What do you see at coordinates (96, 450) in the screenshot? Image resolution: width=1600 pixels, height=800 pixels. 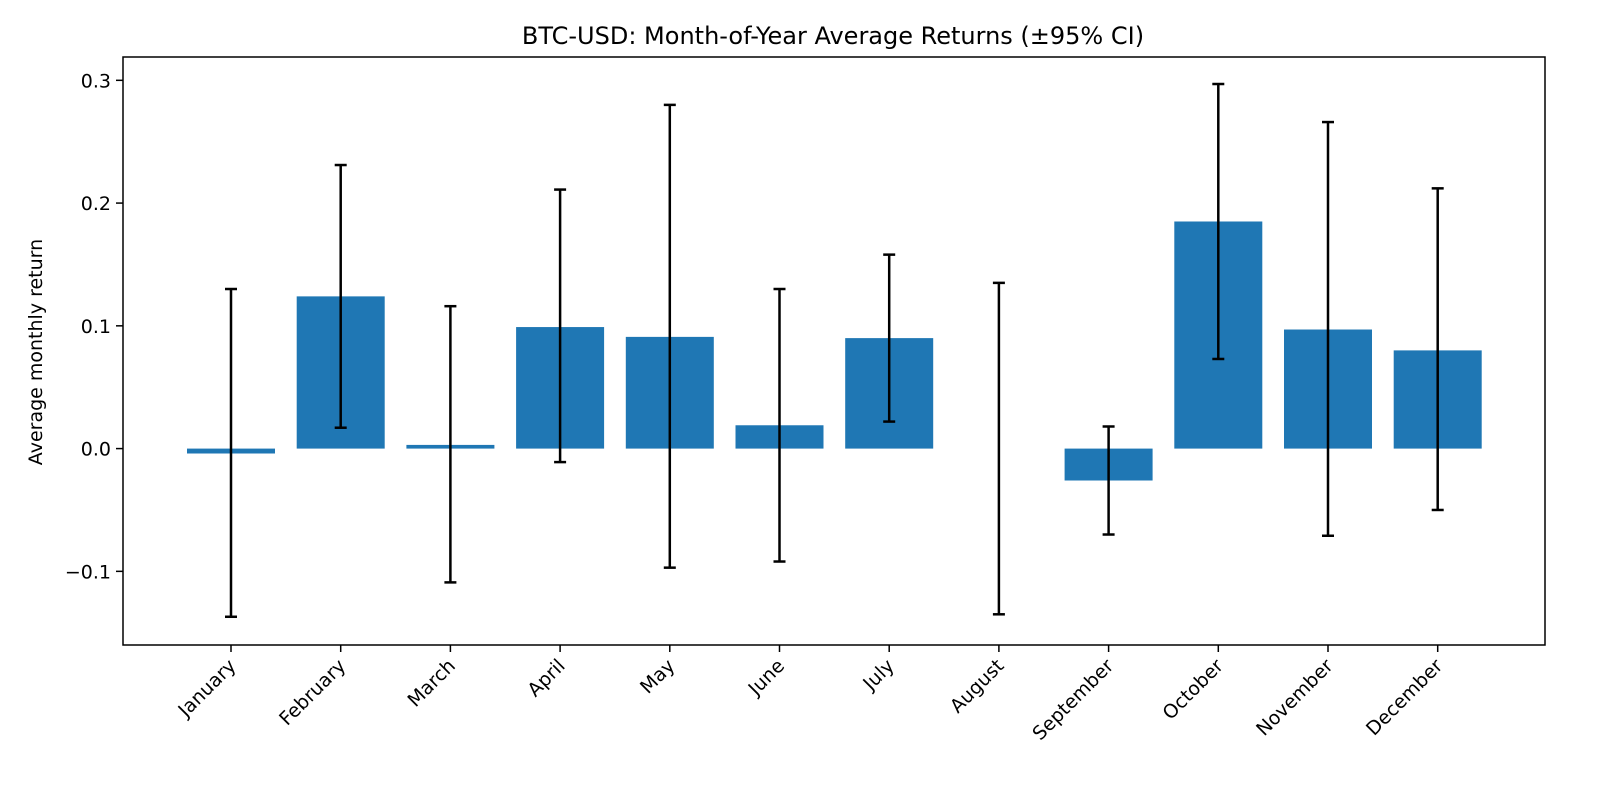 I see `y-tick-label: 0.0` at bounding box center [96, 450].